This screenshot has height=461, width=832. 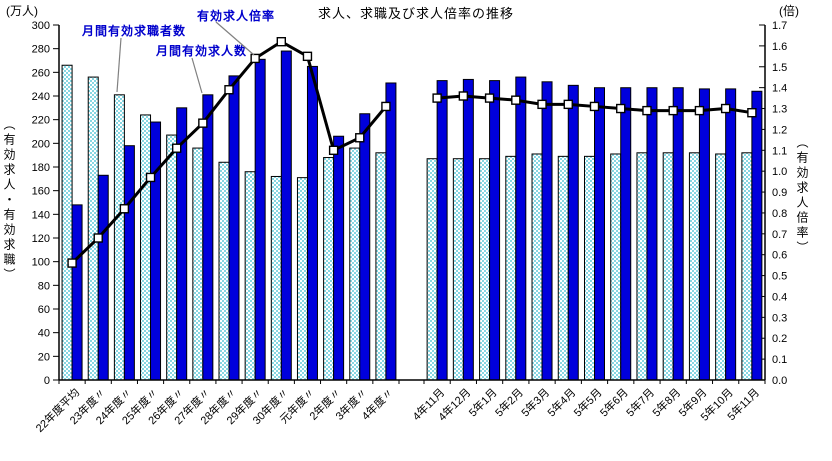 I want to click on x-tick-label: 5年4月, so click(x=561, y=402).